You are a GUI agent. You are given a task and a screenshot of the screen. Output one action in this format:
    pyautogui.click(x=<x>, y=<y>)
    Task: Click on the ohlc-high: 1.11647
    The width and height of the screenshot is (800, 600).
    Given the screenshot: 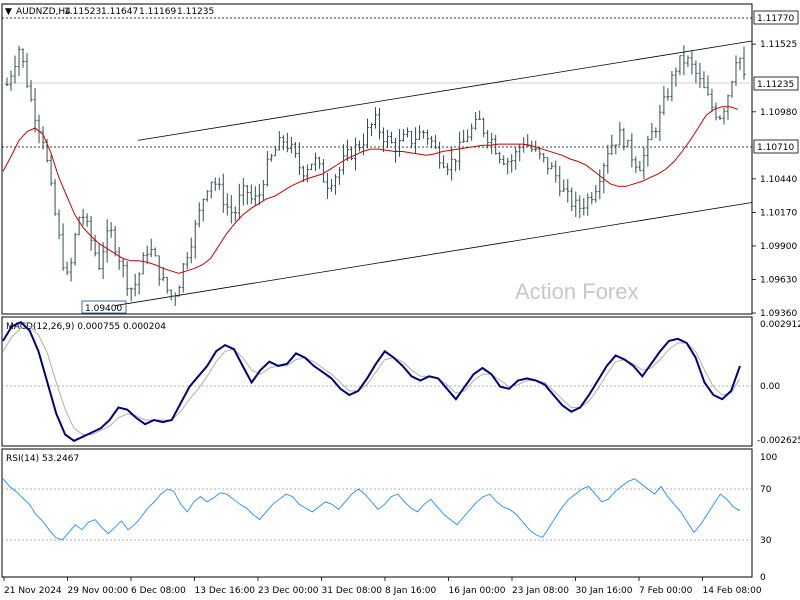 What is the action you would take?
    pyautogui.click(x=119, y=12)
    